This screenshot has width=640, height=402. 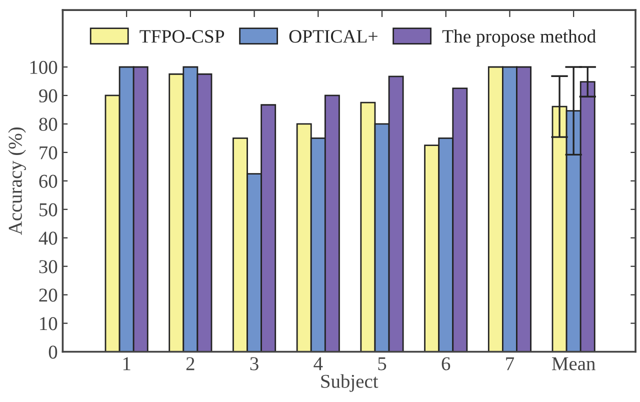 I want to click on y-tick-label: 0, so click(x=53, y=352).